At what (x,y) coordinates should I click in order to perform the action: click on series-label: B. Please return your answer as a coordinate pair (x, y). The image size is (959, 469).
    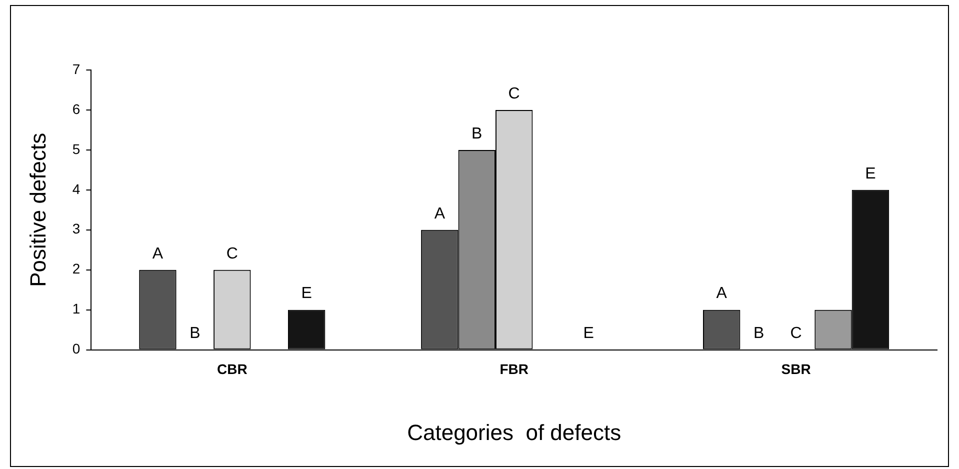
    Looking at the image, I should click on (477, 133).